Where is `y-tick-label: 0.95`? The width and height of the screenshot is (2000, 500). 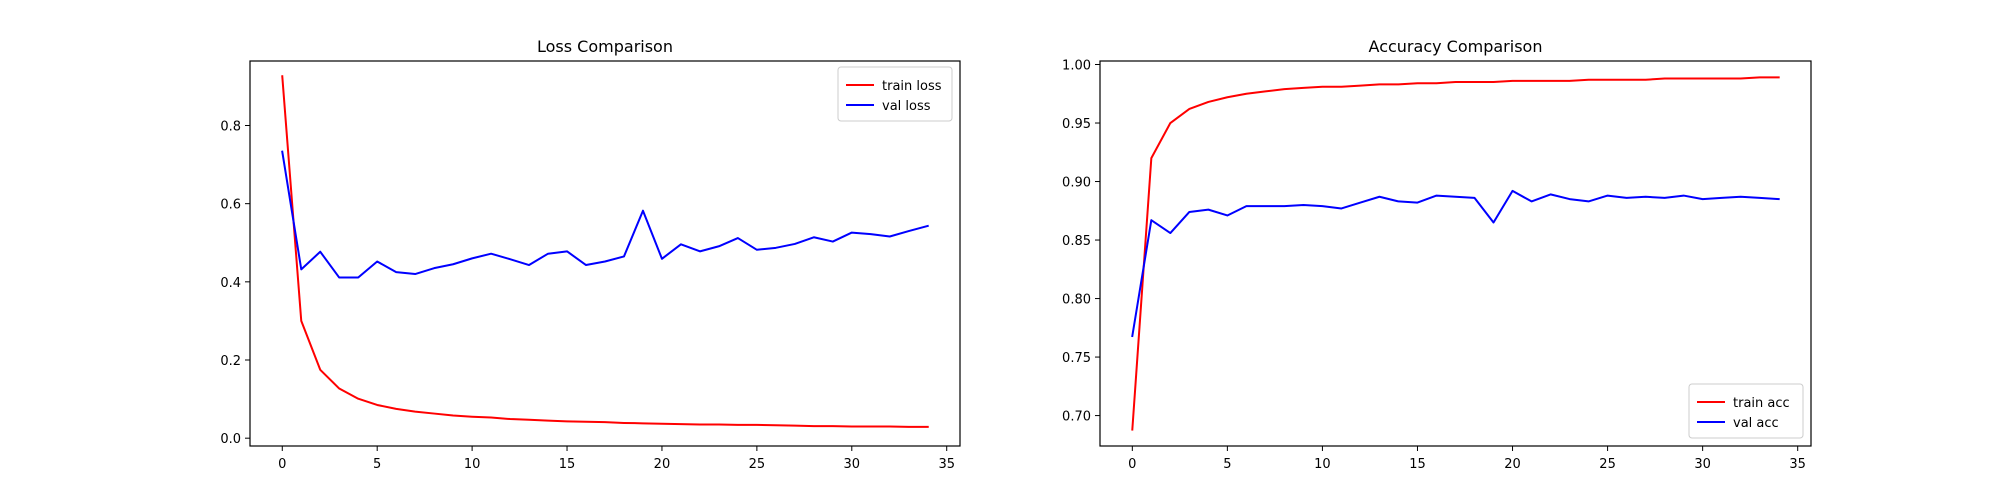 y-tick-label: 0.95 is located at coordinates (1076, 124).